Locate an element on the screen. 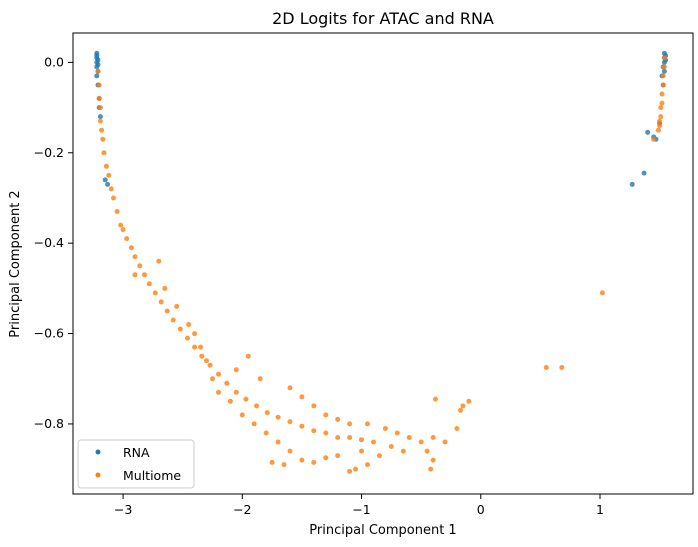 The width and height of the screenshot is (698, 547). y-tick-label: −0.4 is located at coordinates (49, 242).